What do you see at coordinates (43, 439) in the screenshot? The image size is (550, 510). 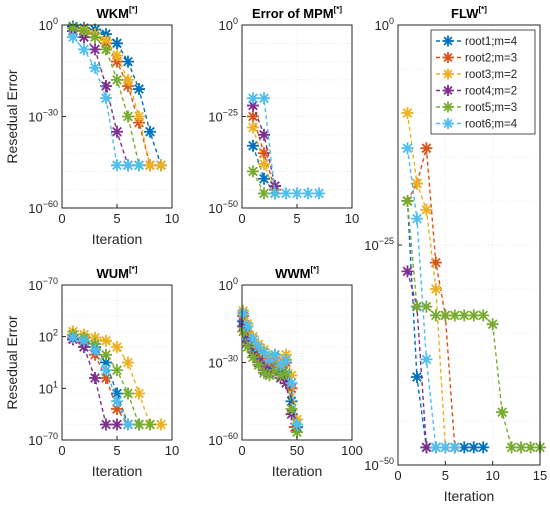 I see `y-tick-label: 10⁻⁷⁰` at bounding box center [43, 439].